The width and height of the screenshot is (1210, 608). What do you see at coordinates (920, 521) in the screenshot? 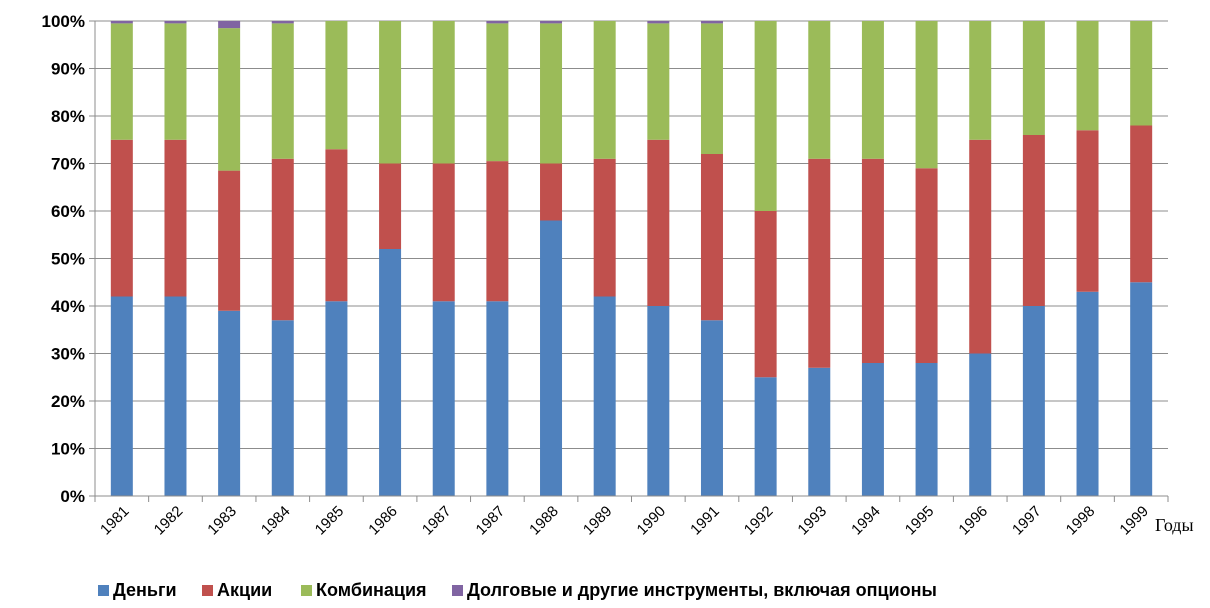
I see `x-tick-label: 1995` at bounding box center [920, 521].